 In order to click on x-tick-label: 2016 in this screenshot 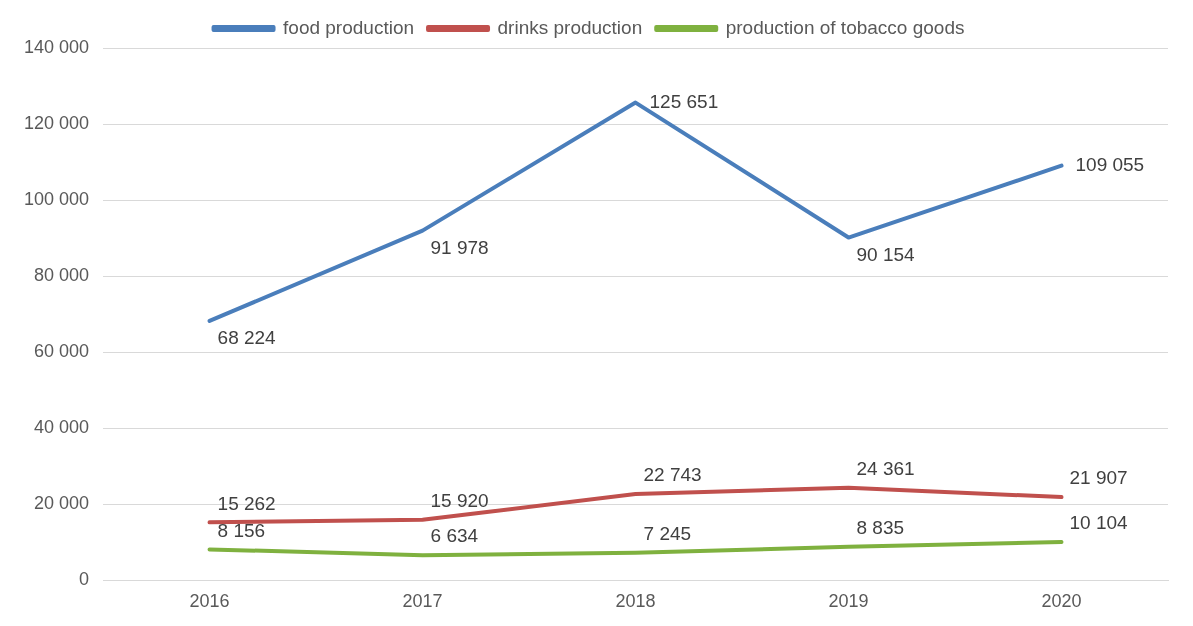, I will do `click(209, 601)`.